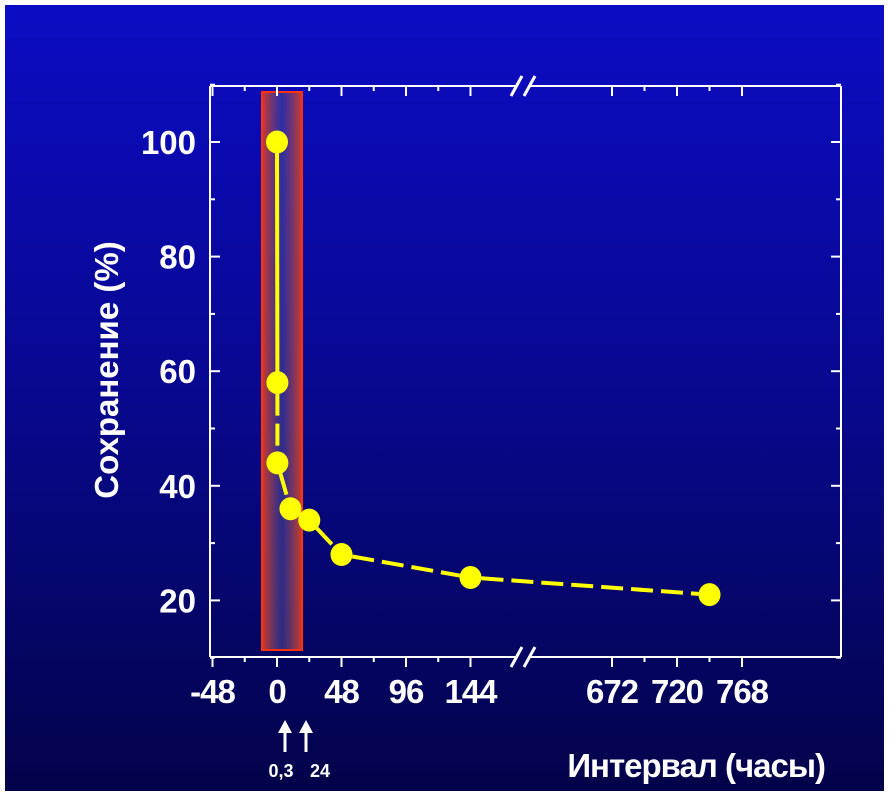  What do you see at coordinates (177, 257) in the screenshot?
I see `y-tick-label: 80` at bounding box center [177, 257].